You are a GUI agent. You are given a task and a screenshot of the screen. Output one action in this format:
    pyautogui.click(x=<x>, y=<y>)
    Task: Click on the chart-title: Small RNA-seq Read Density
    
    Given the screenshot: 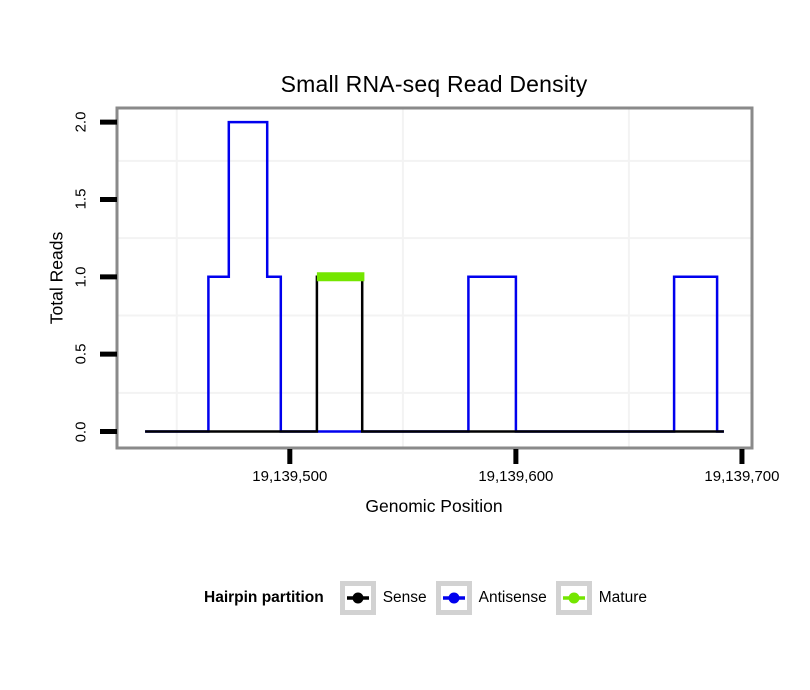 What is the action you would take?
    pyautogui.click(x=434, y=84)
    